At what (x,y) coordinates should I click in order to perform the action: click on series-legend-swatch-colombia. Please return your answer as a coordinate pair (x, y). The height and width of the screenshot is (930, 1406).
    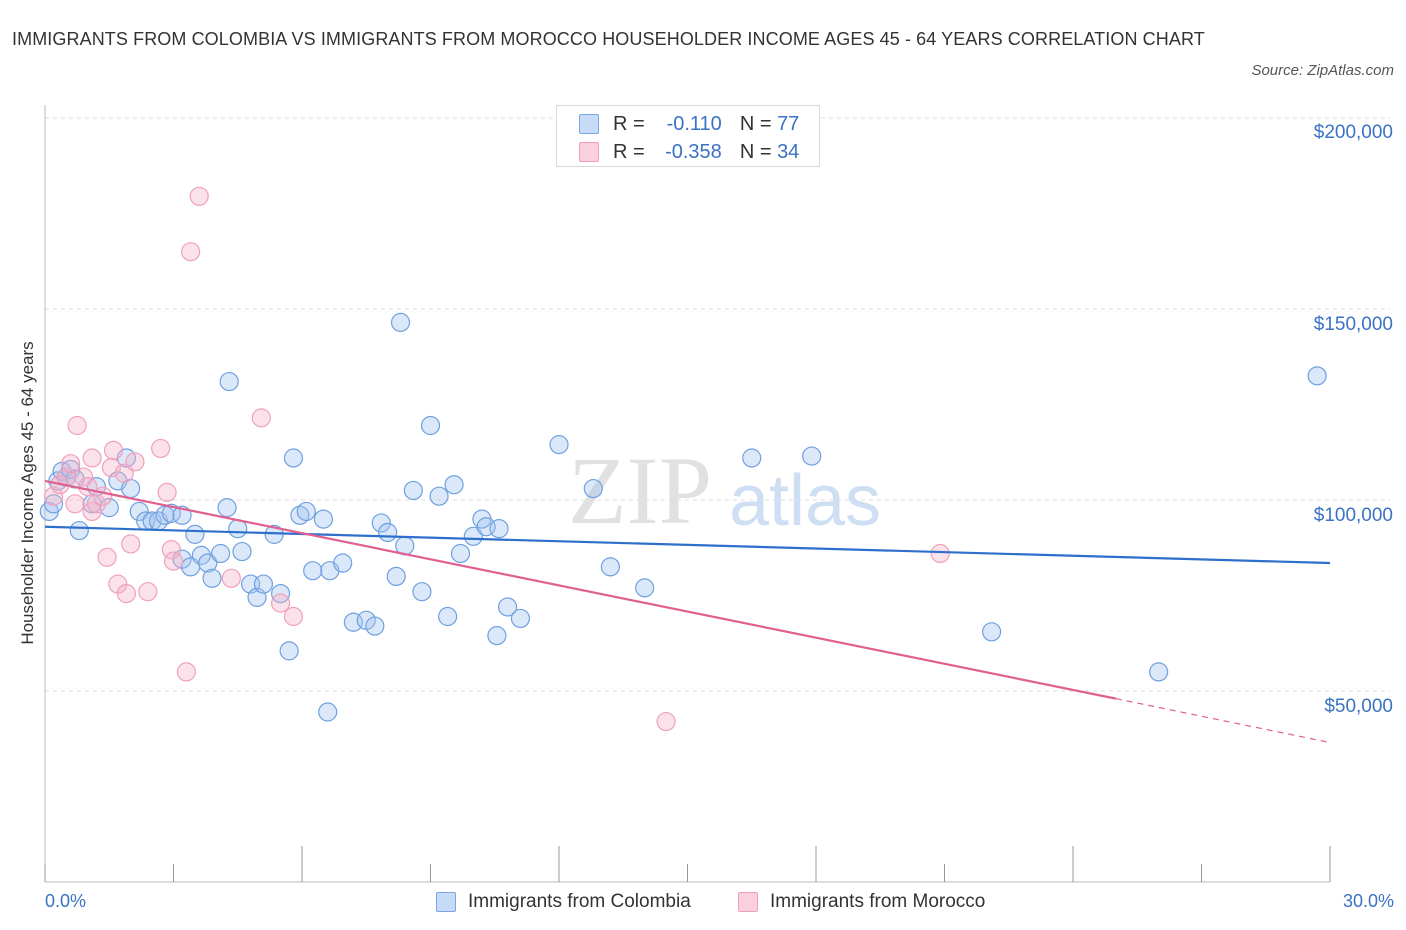
    Looking at the image, I should click on (446, 902).